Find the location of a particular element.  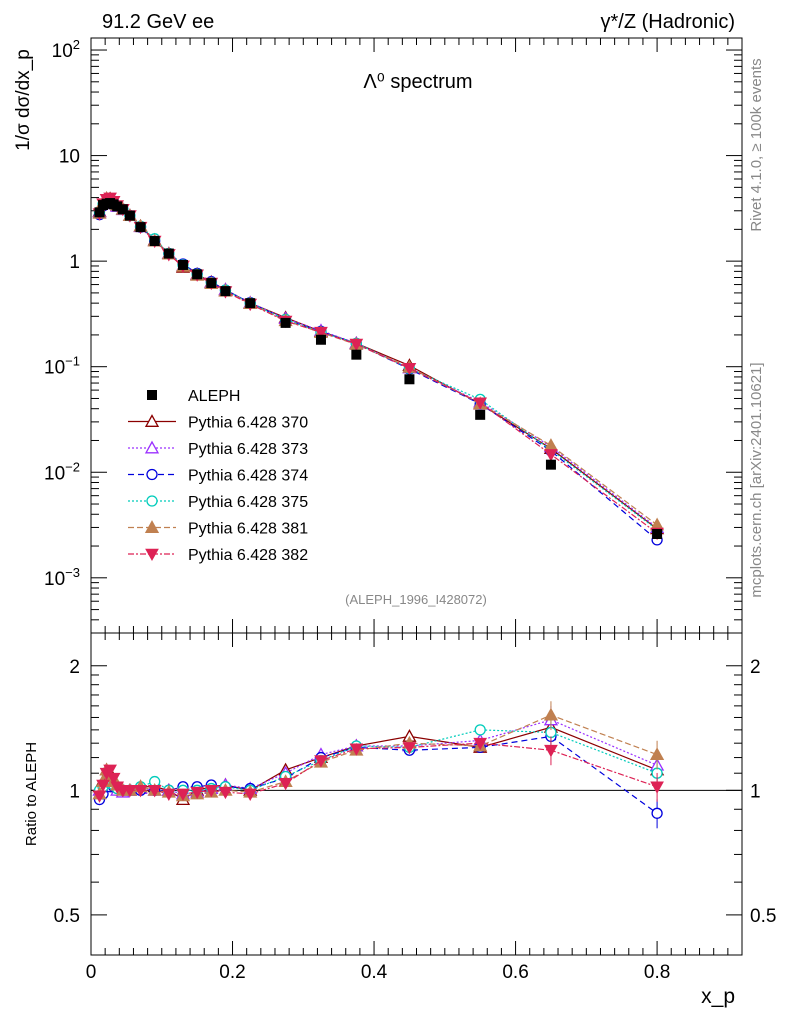

y-tick-label: 10⁻³ is located at coordinates (62, 577).